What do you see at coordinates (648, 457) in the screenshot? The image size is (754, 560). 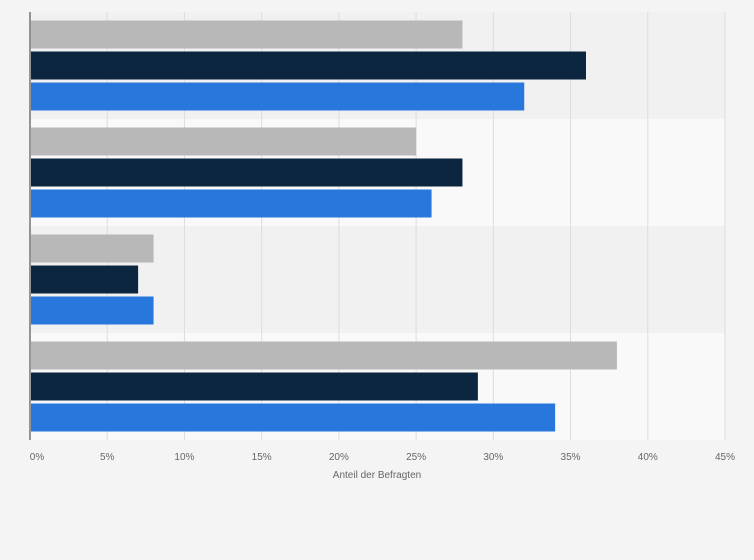 I see `x-tick-label: 40%` at bounding box center [648, 457].